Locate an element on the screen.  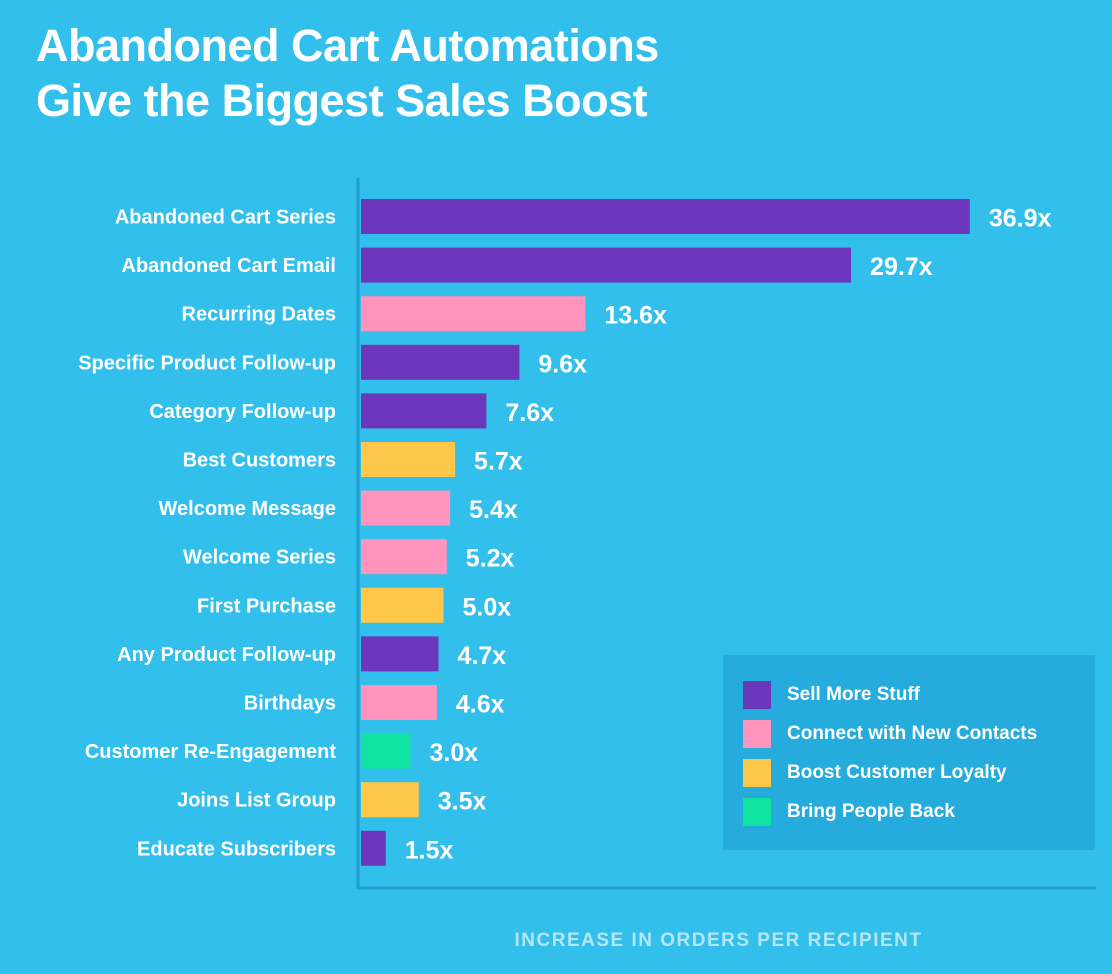
category-label: First Purchase is located at coordinates (266, 606).